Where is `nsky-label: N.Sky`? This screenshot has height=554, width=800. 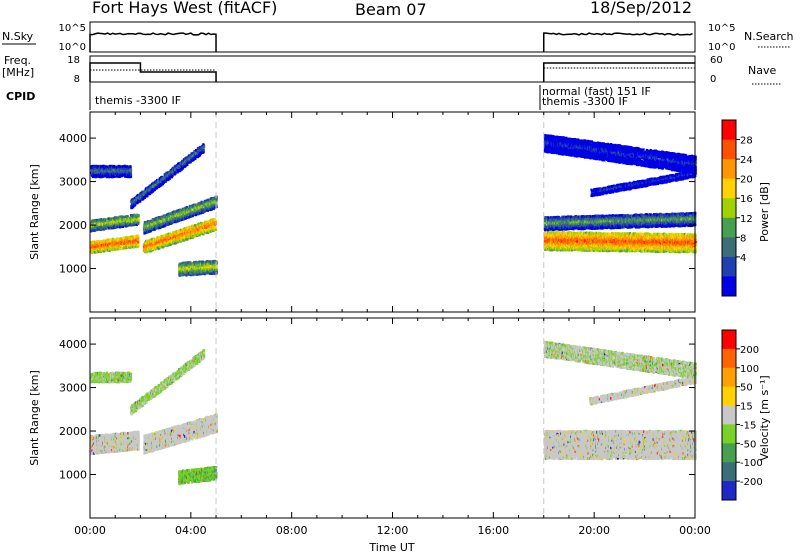 nsky-label: N.Sky is located at coordinates (18, 36).